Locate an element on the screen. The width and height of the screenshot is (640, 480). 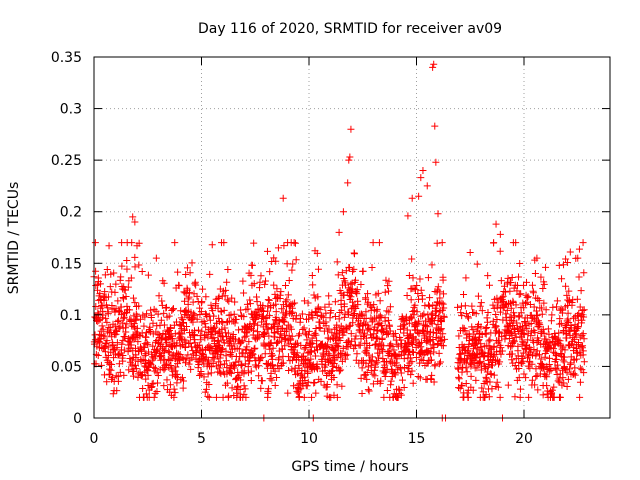
y-tick-label: 0 is located at coordinates (77, 419).